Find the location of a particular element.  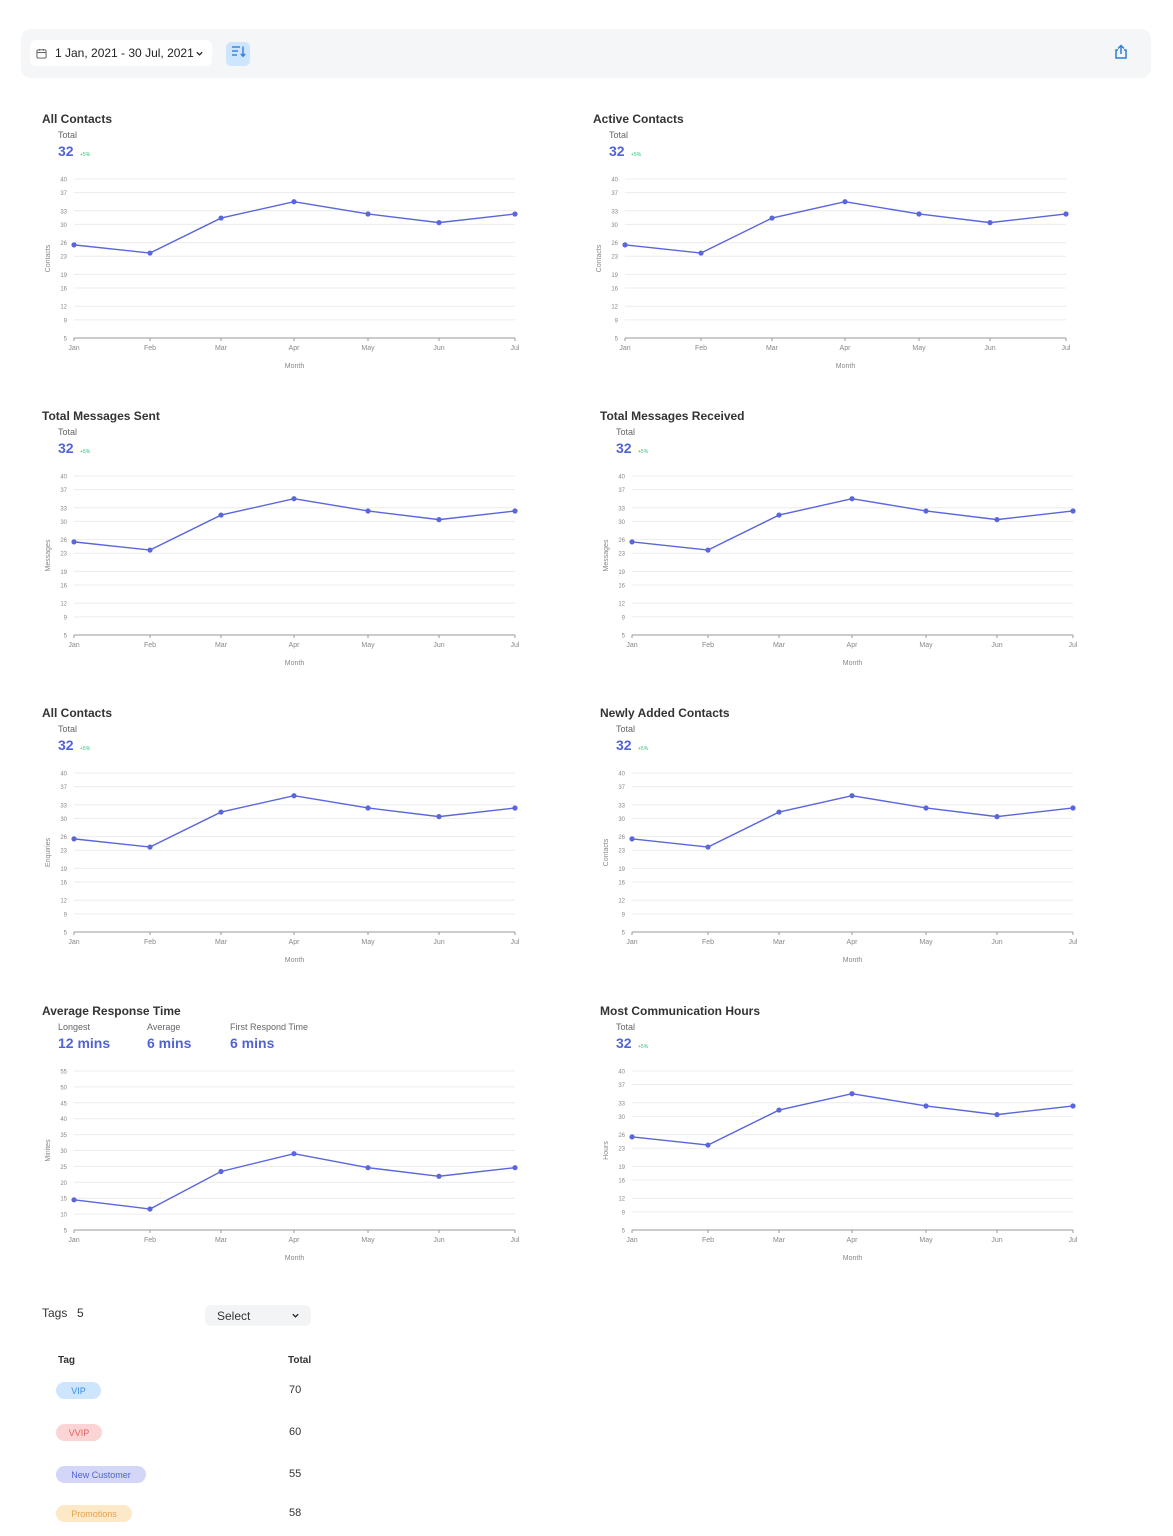

card-title: Most Communication Hours is located at coordinates (680, 1011).